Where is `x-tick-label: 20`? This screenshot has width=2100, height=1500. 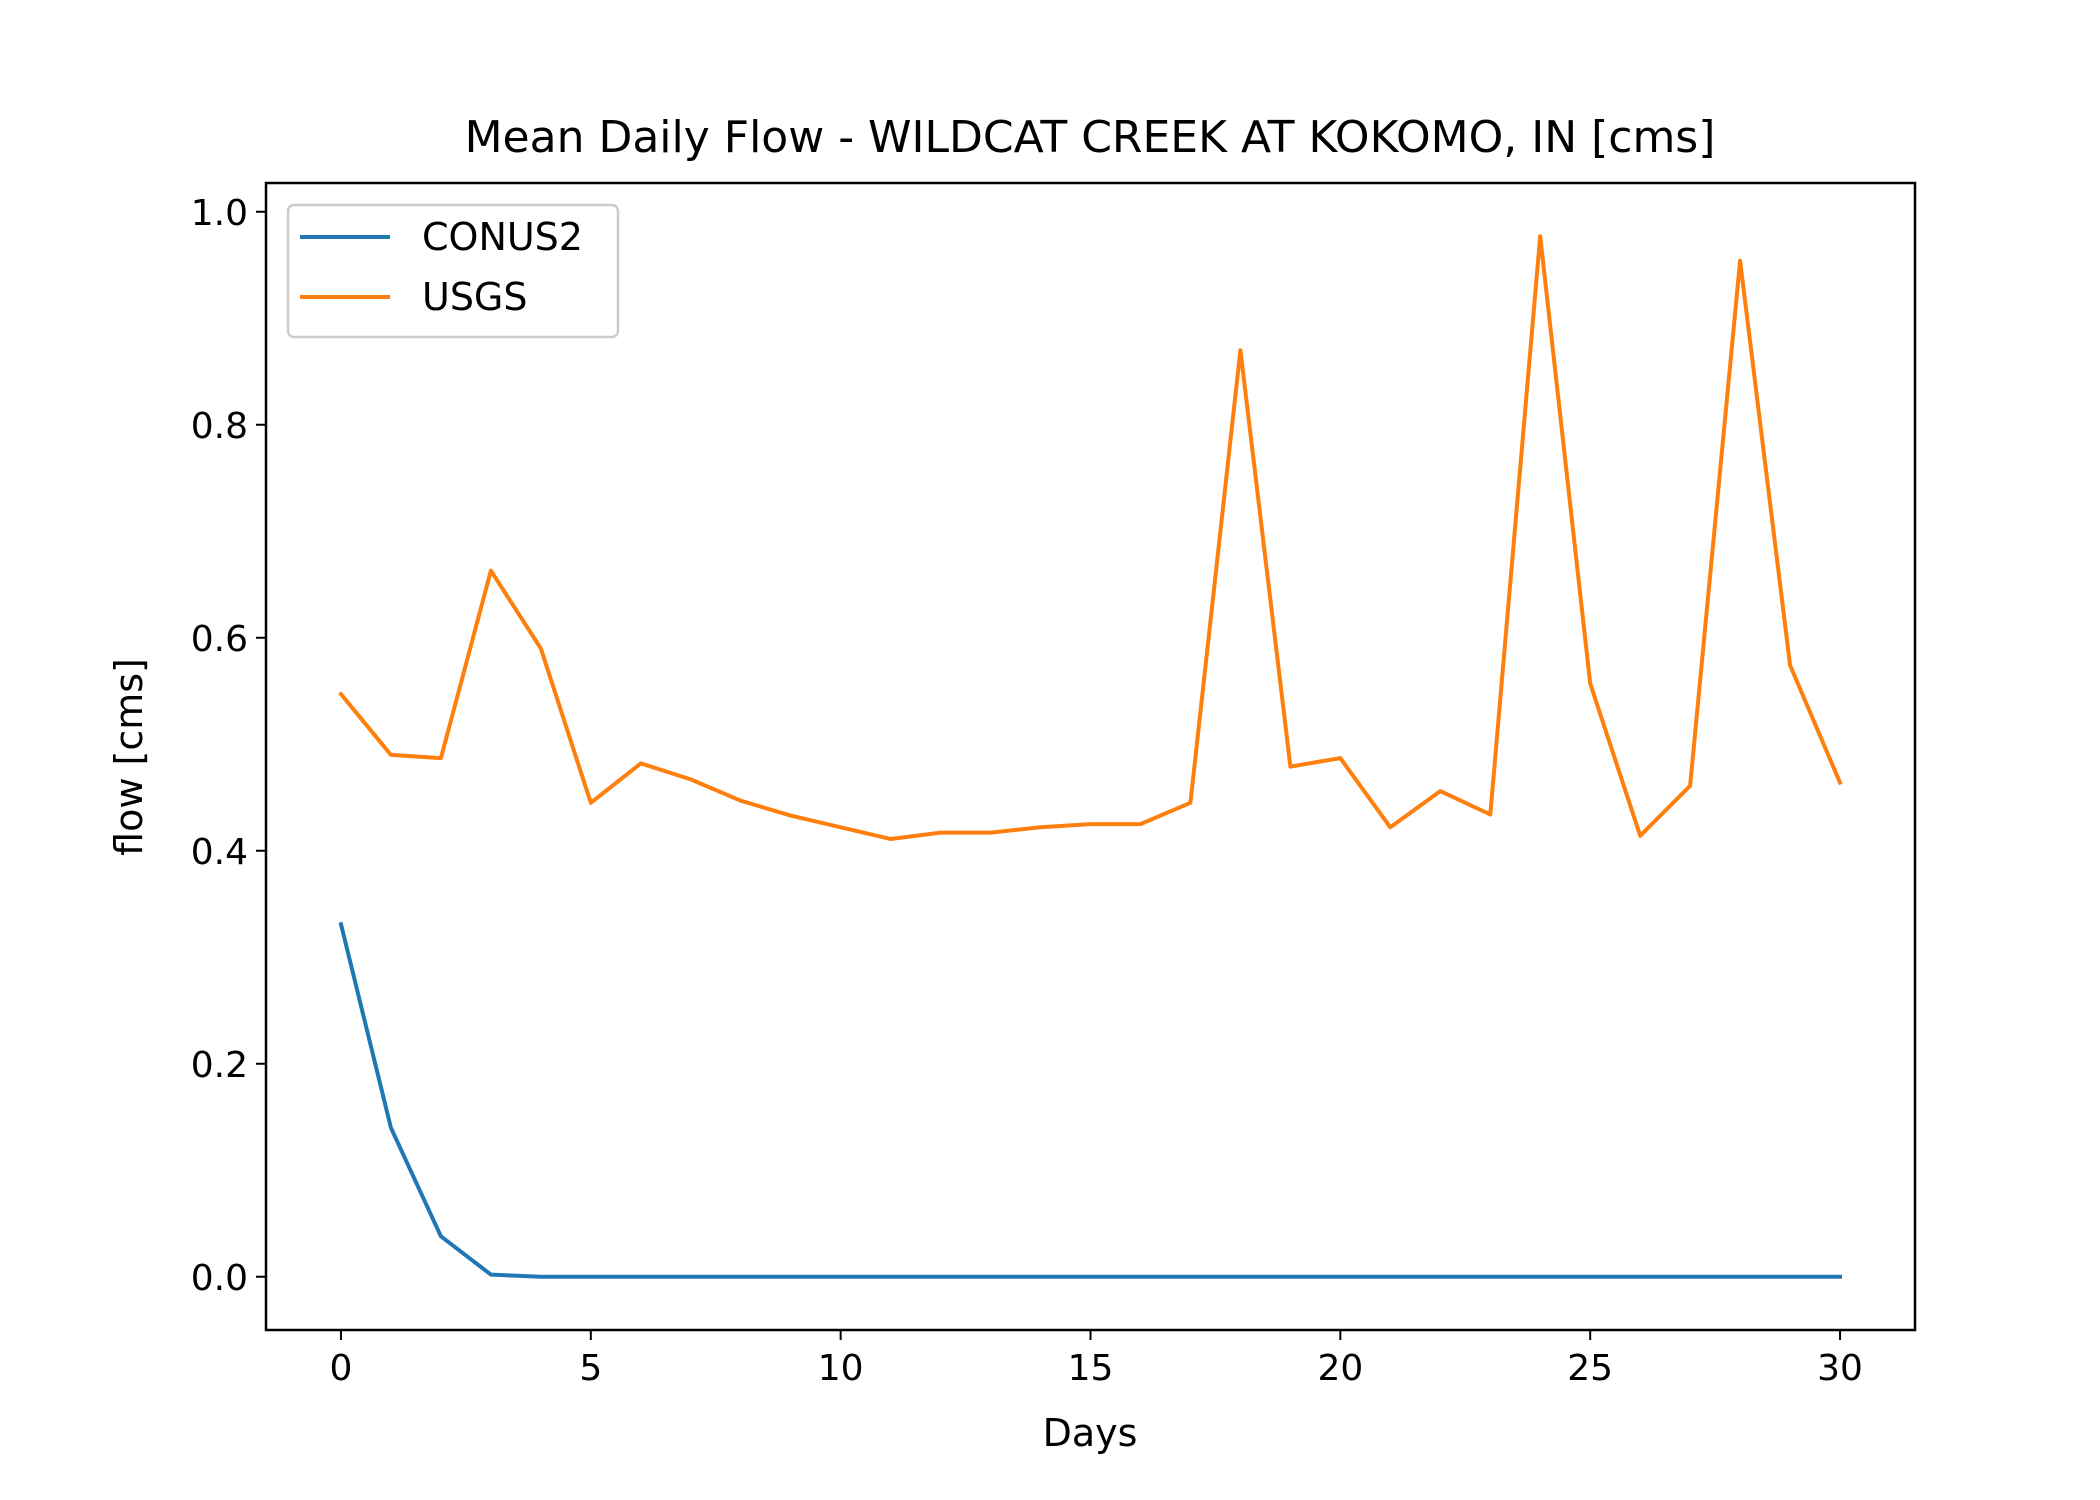 x-tick-label: 20 is located at coordinates (1340, 1368).